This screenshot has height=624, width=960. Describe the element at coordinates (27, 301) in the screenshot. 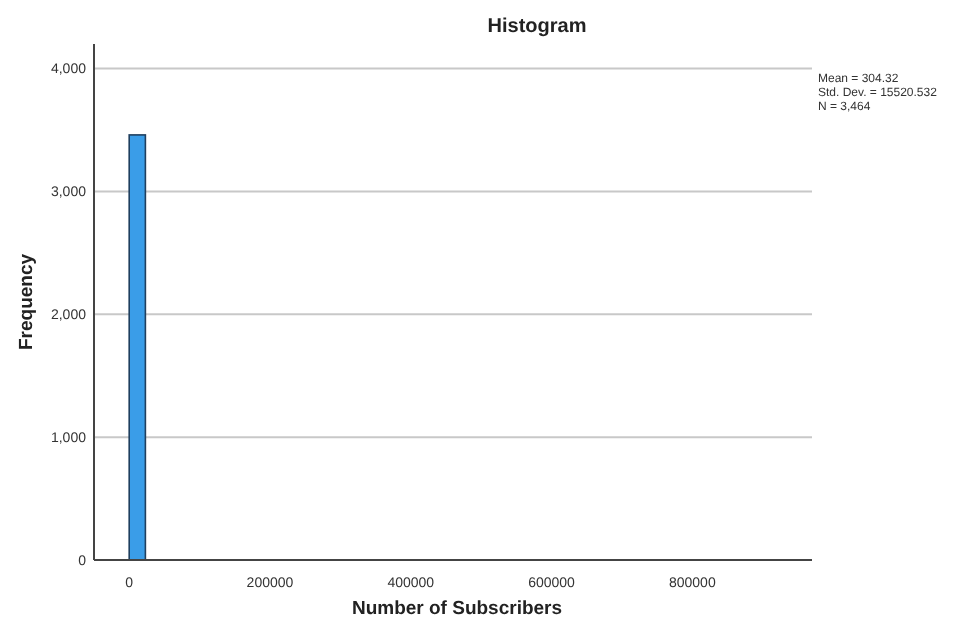

I see `y-axis-title: Frequency` at that location.